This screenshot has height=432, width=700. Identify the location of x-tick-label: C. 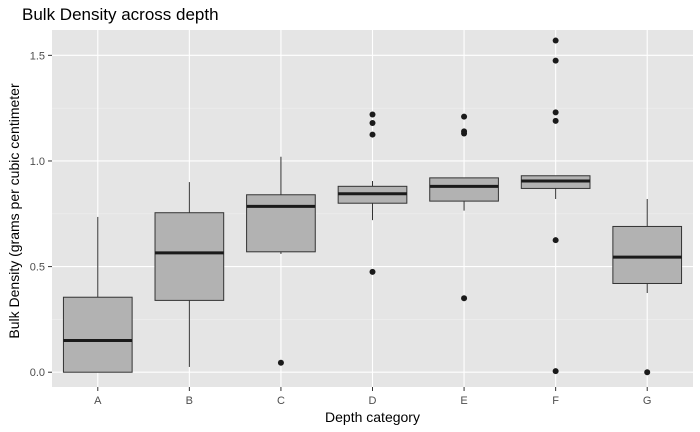
(281, 401).